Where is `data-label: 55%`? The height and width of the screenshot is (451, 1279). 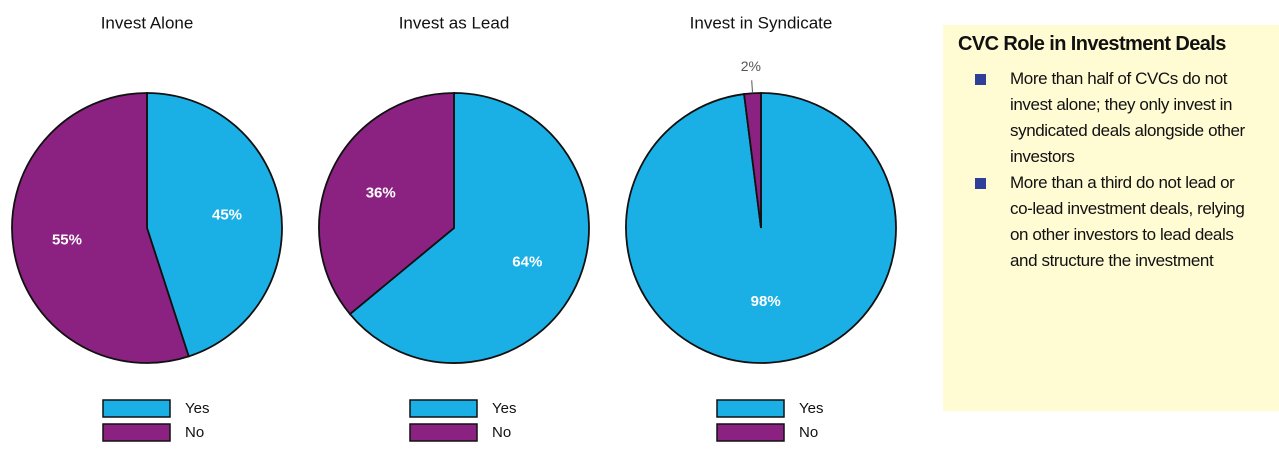
data-label: 55% is located at coordinates (67, 240).